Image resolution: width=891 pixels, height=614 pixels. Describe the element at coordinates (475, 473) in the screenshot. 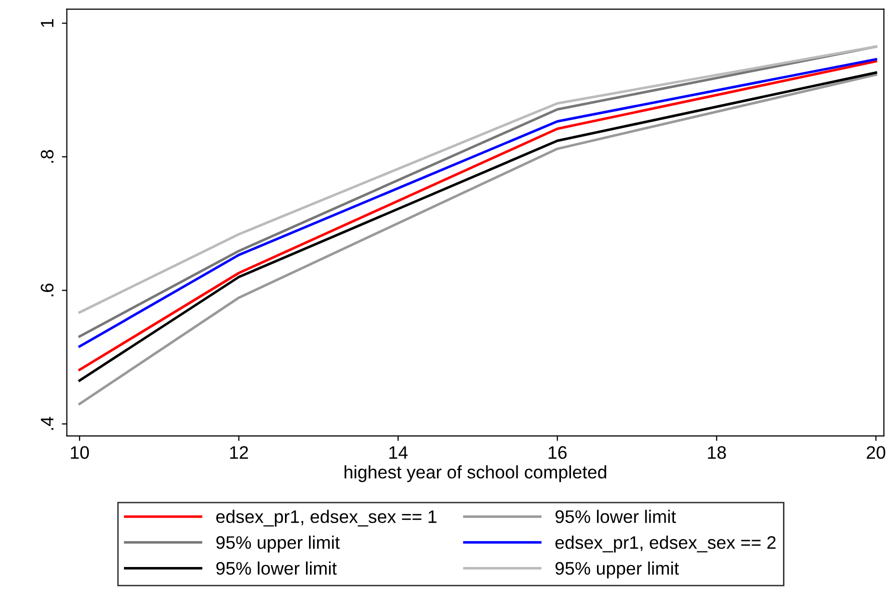

I see `x-axis-title: highest year of school completed` at that location.